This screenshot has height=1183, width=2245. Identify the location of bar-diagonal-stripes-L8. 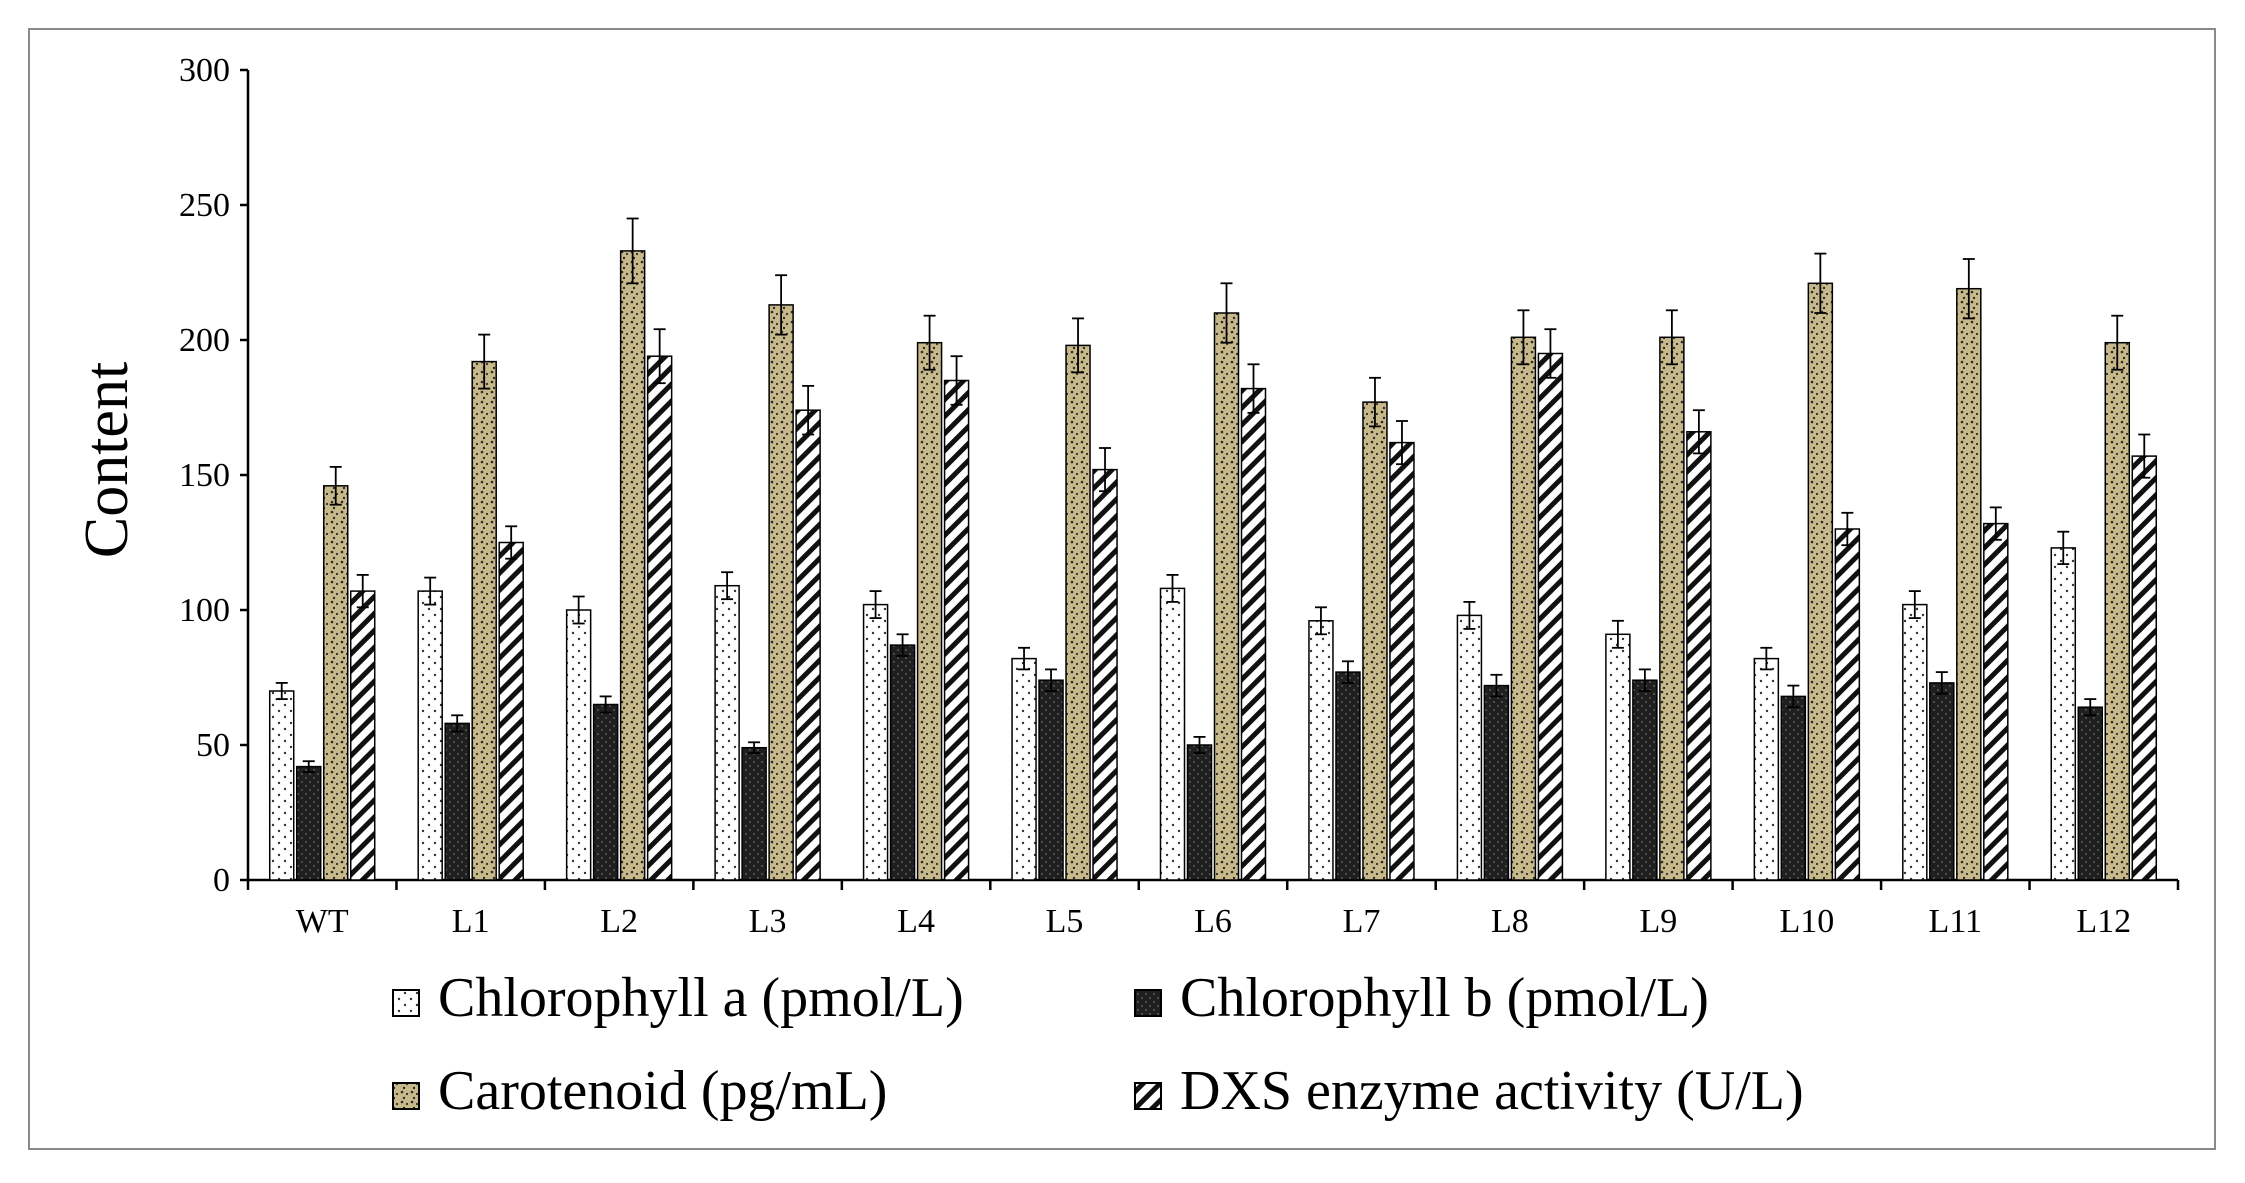
(1550, 616).